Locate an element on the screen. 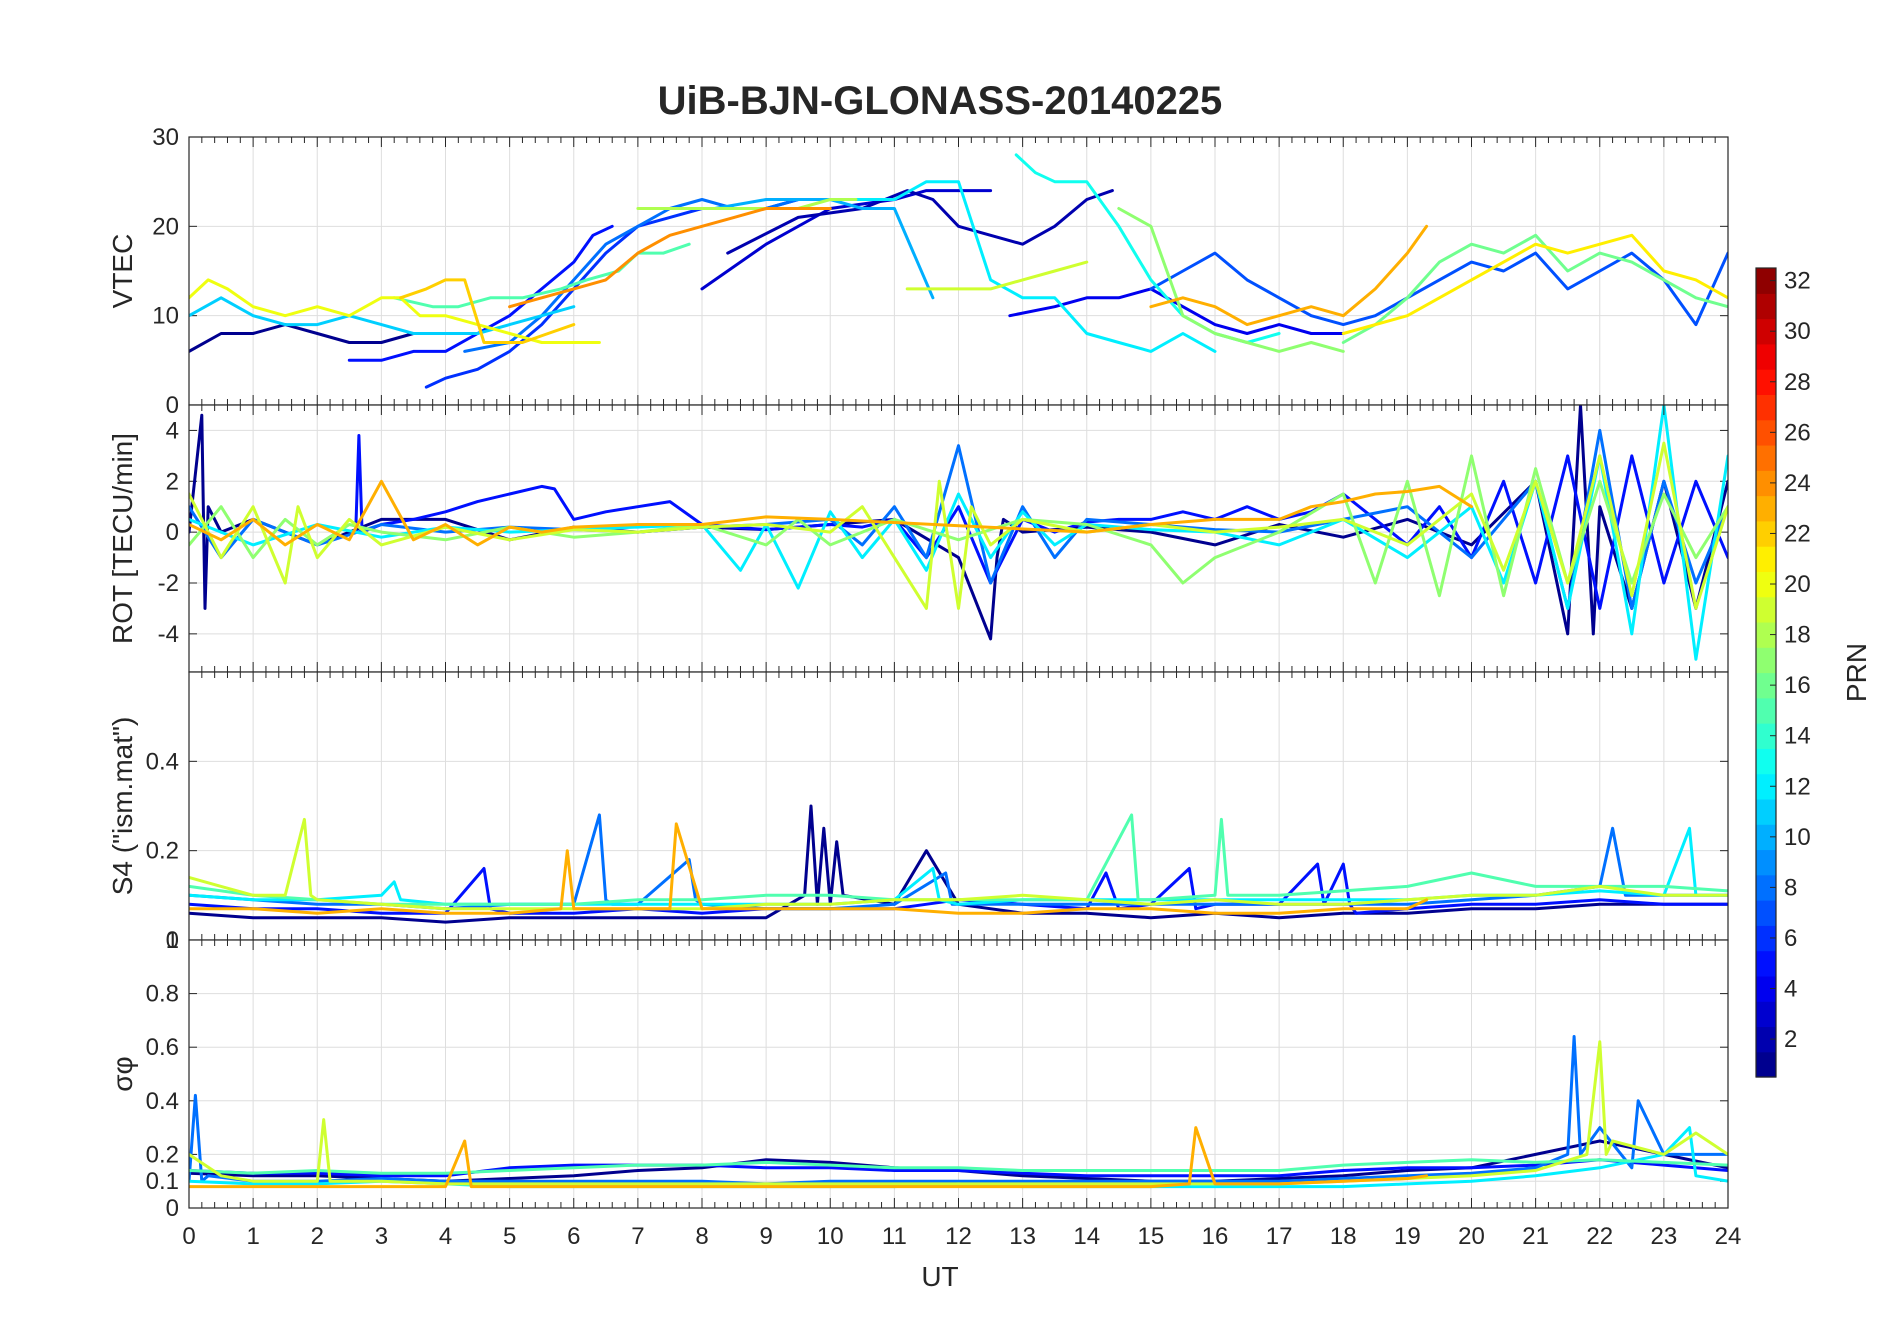  x-tick-label: 13 is located at coordinates (1022, 1236).